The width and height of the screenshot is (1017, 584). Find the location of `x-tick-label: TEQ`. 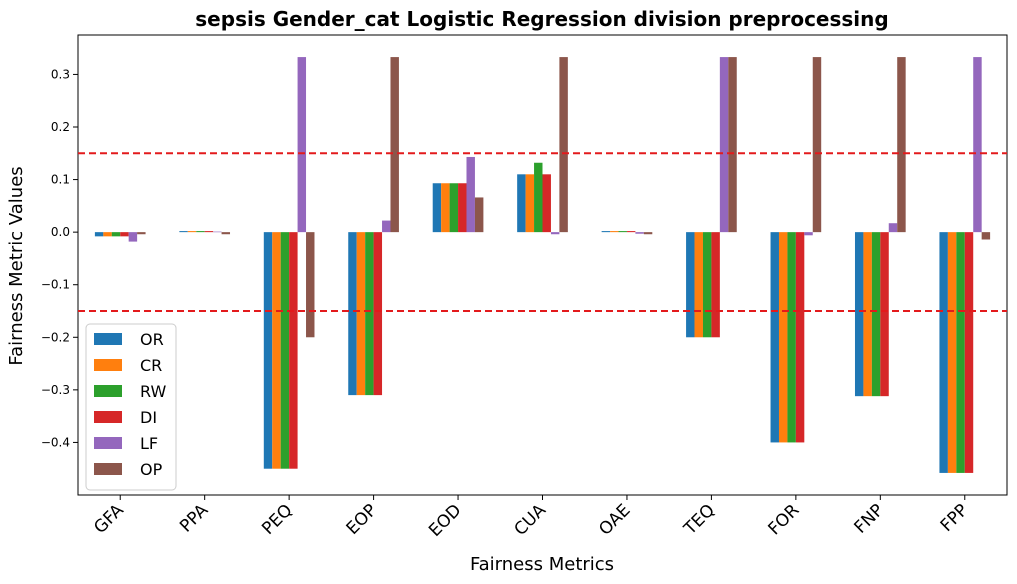

x-tick-label: TEQ is located at coordinates (699, 519).